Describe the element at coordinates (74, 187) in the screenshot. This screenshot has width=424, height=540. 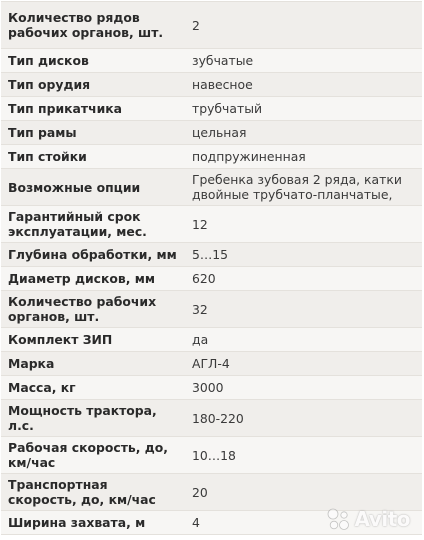
I see `spec-label: Возможные опции` at that location.